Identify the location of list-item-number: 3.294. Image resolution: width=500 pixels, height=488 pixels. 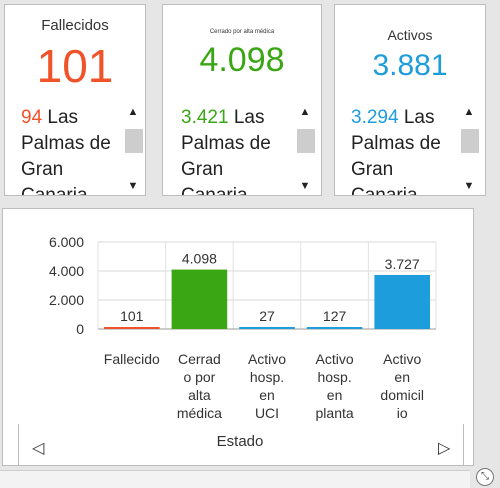
(375, 117).